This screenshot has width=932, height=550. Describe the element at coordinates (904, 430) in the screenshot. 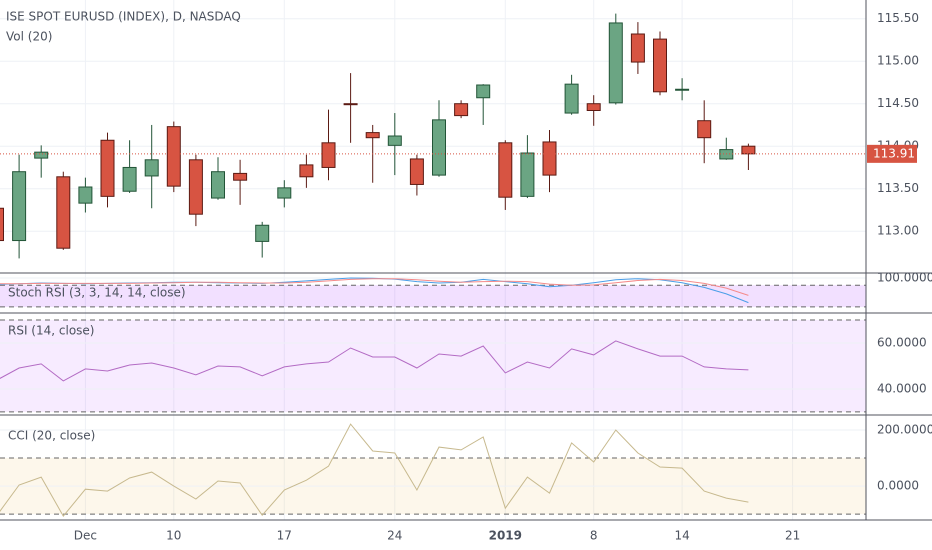

I see `y-tick-label: 200.0000` at that location.